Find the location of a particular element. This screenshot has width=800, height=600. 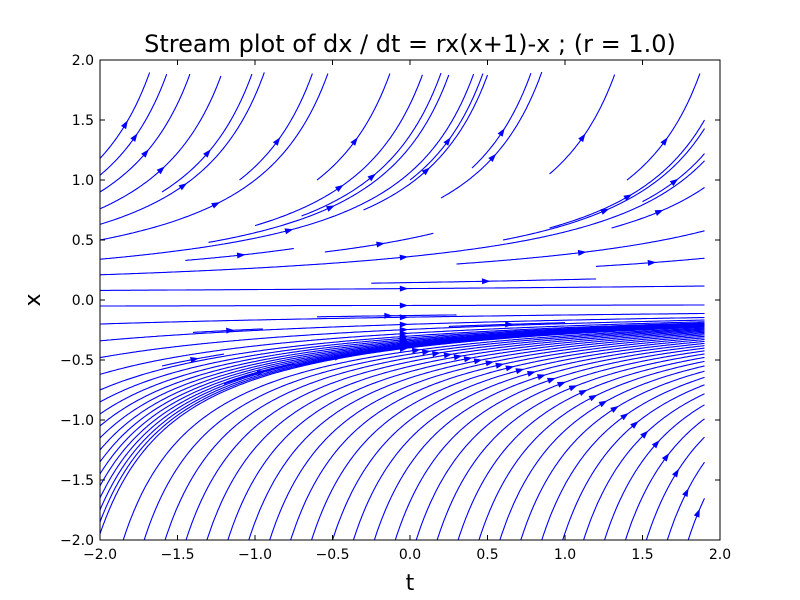

x-tick-label: 2.0 is located at coordinates (720, 555).